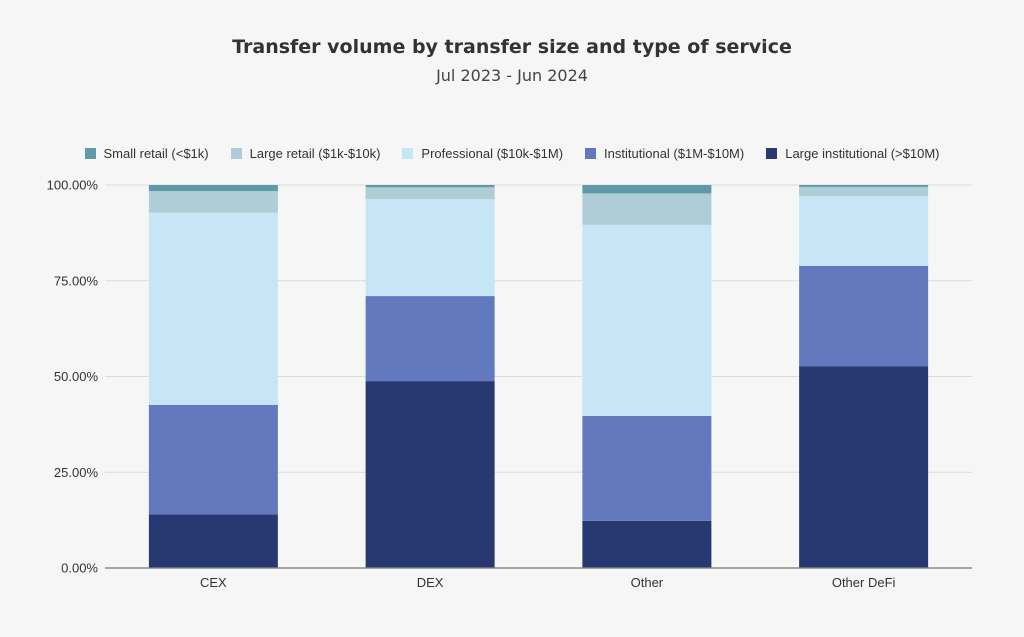 This screenshot has width=1024, height=637. I want to click on legend-item: Large institutional (>$10M), so click(853, 153).